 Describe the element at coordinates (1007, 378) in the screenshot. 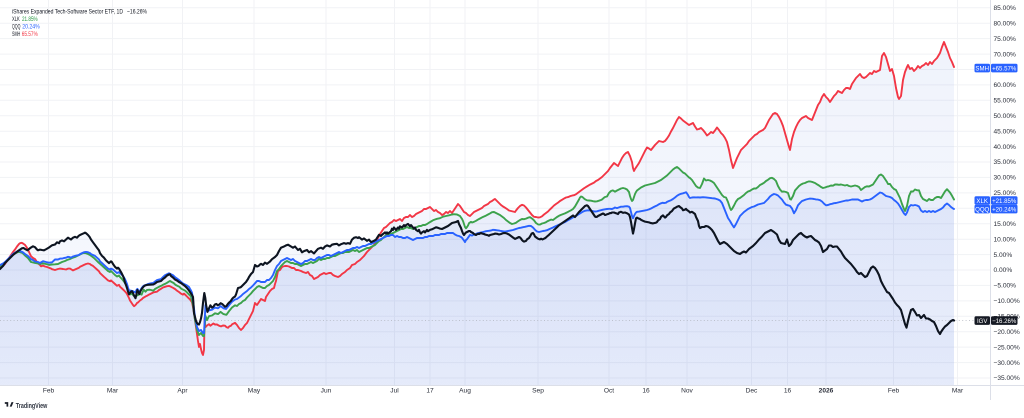

I see `svg-text: −35.00%` at that location.